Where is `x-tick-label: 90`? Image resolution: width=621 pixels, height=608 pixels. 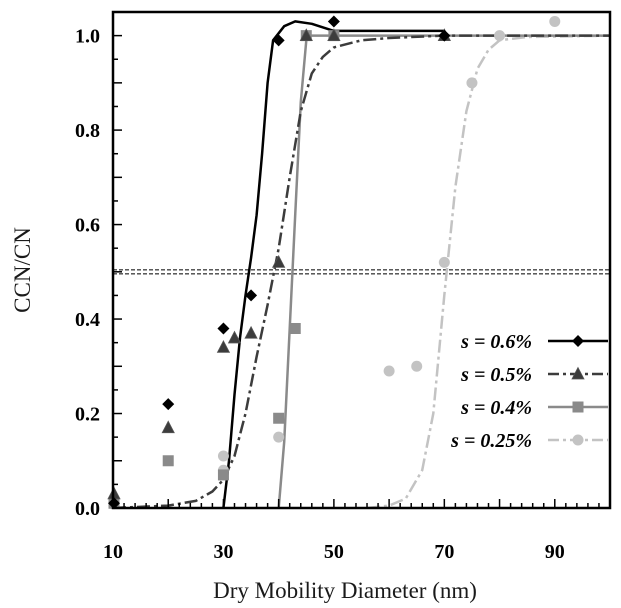 x-tick-label: 90 is located at coordinates (555, 552).